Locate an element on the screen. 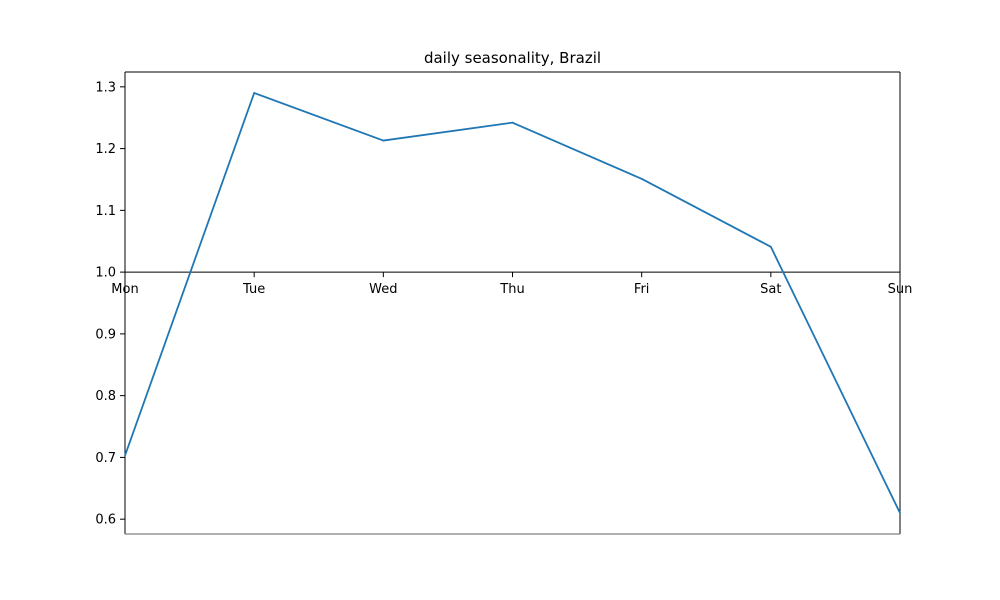  y-tick-label: 1.2 is located at coordinates (105, 149).